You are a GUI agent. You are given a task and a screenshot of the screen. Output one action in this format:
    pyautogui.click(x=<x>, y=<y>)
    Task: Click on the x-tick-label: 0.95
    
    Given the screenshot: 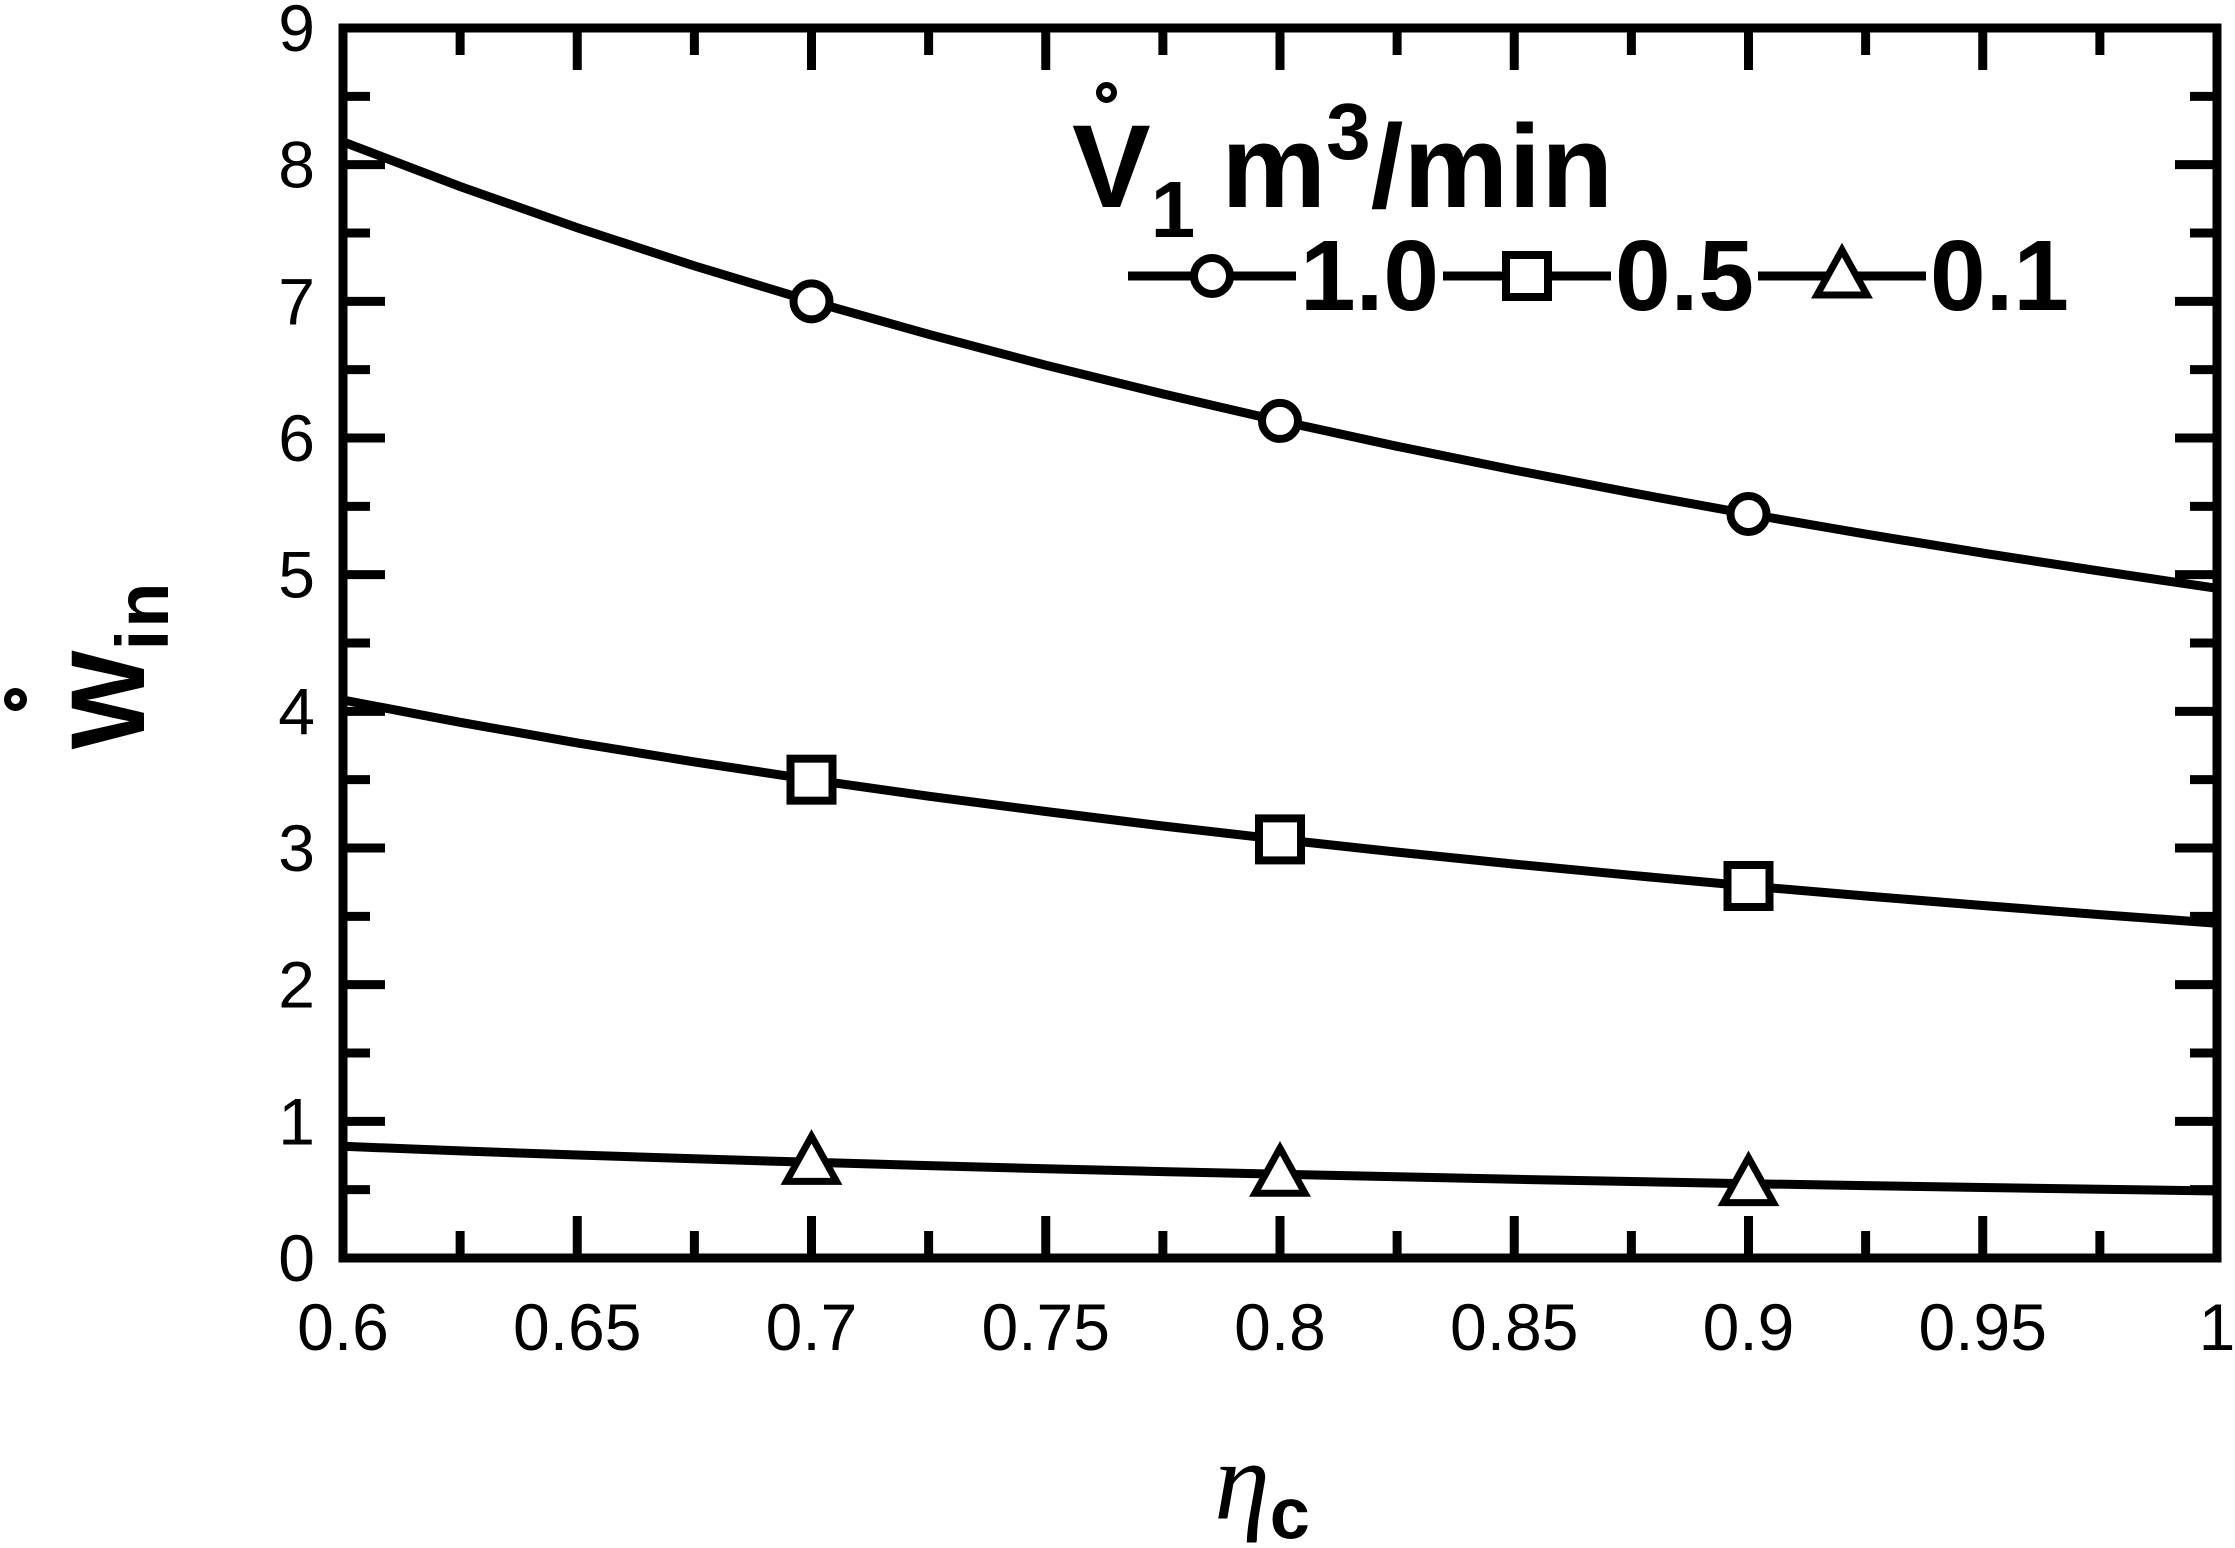 What is the action you would take?
    pyautogui.click(x=1983, y=1327)
    